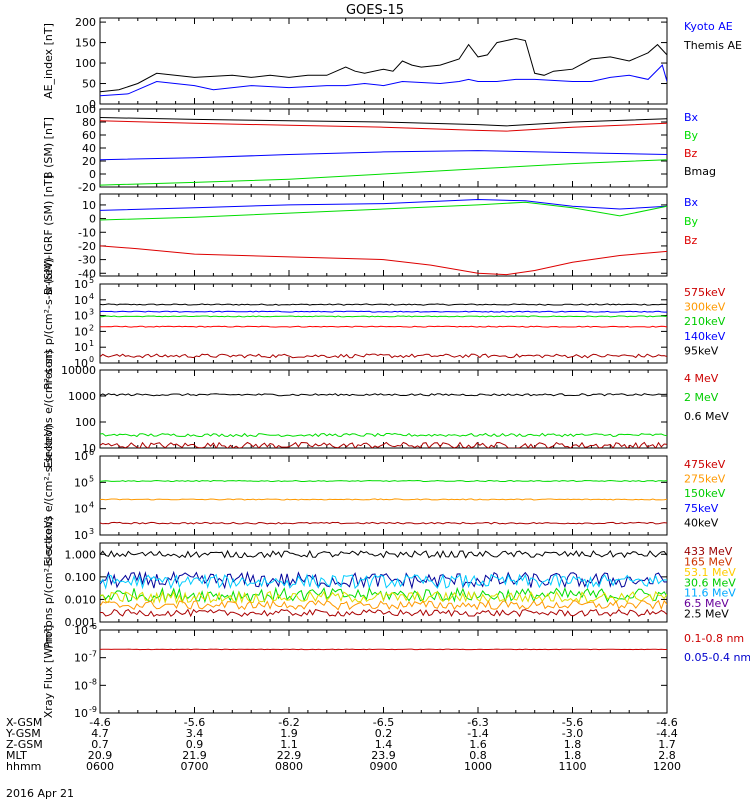 This screenshot has height=804, width=750. Describe the element at coordinates (705, 479) in the screenshot. I see `legend-entry: 275keV` at that location.